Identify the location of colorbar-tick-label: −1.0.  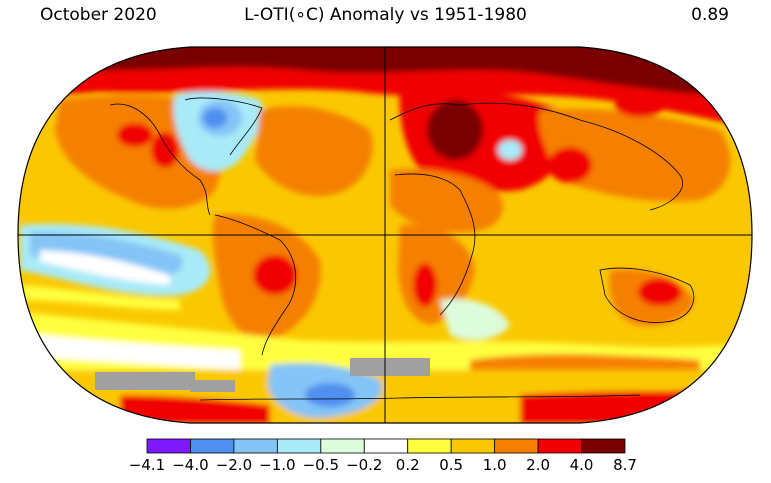
(277, 465).